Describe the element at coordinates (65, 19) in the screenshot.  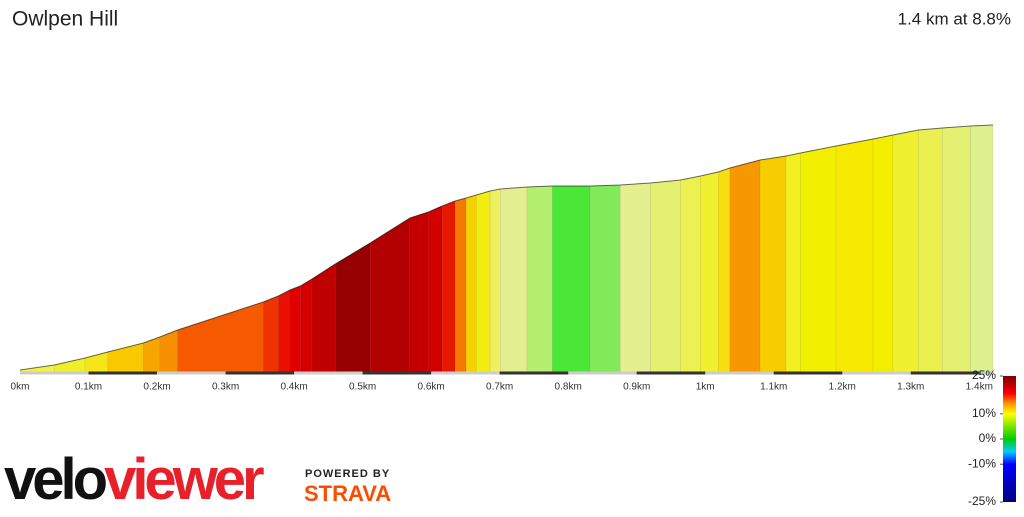
I see `chart-title: Owlpen Hill` at that location.